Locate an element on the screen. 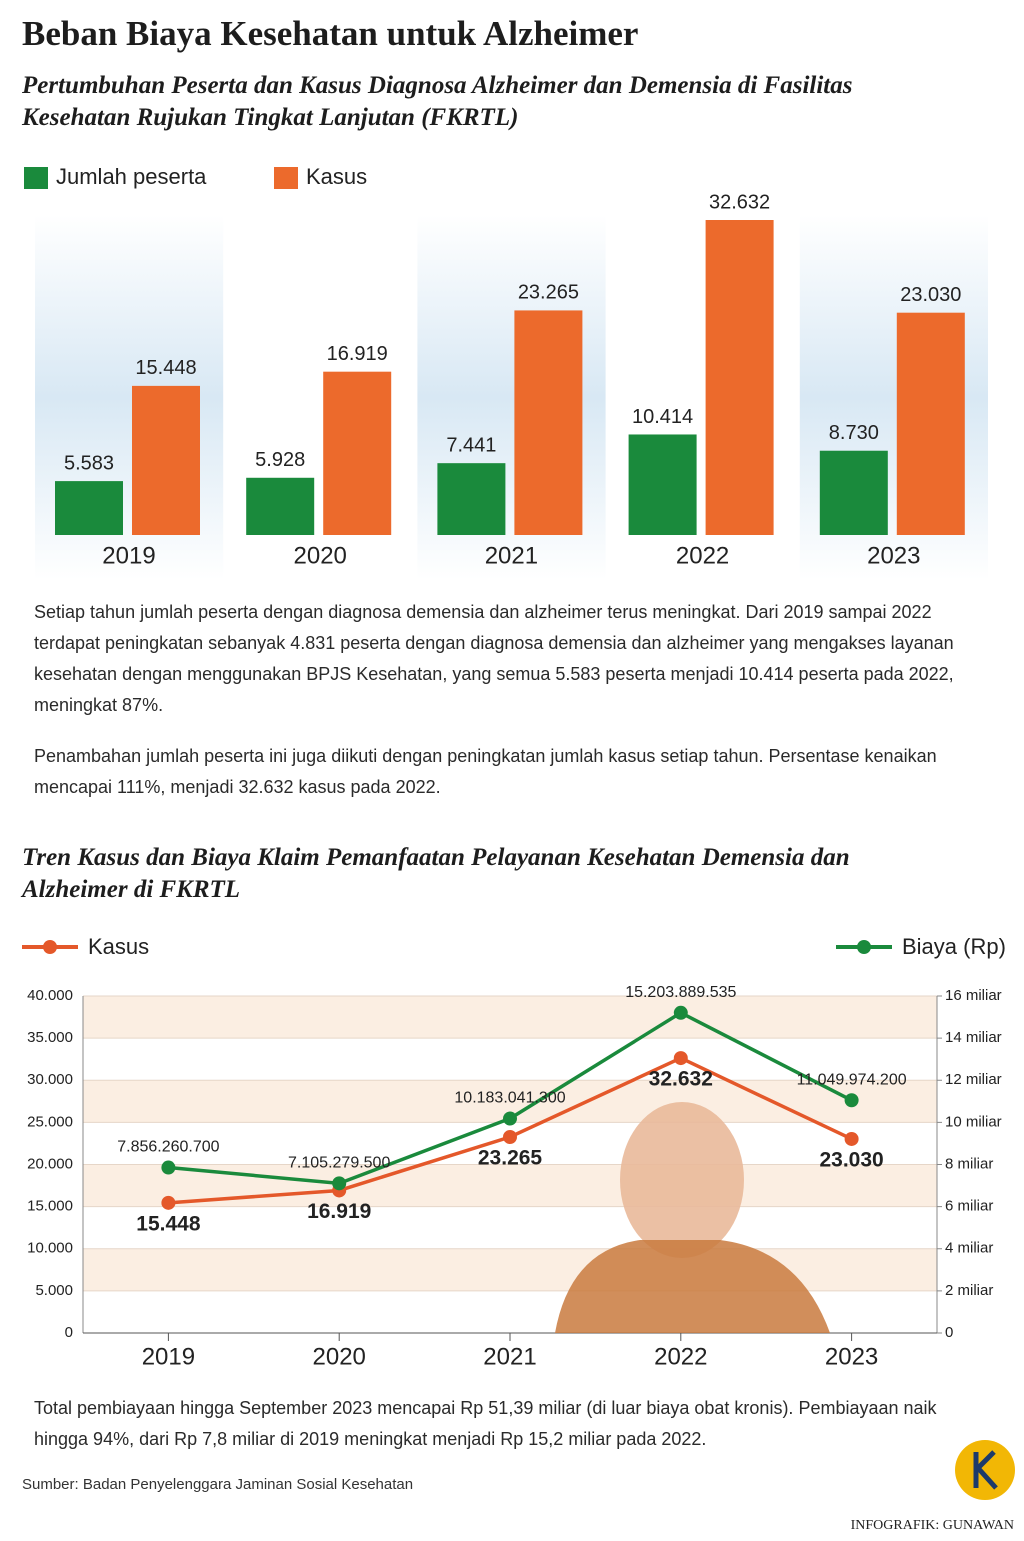  credit: INFOGRAFIK: GUNAWAN is located at coordinates (932, 1525).